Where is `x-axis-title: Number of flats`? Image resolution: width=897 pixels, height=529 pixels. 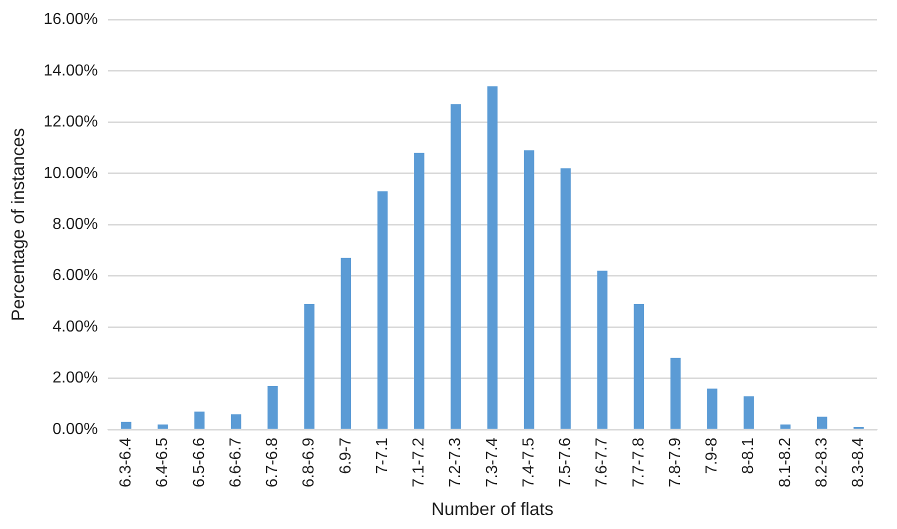
x-axis-title: Number of flats is located at coordinates (492, 509).